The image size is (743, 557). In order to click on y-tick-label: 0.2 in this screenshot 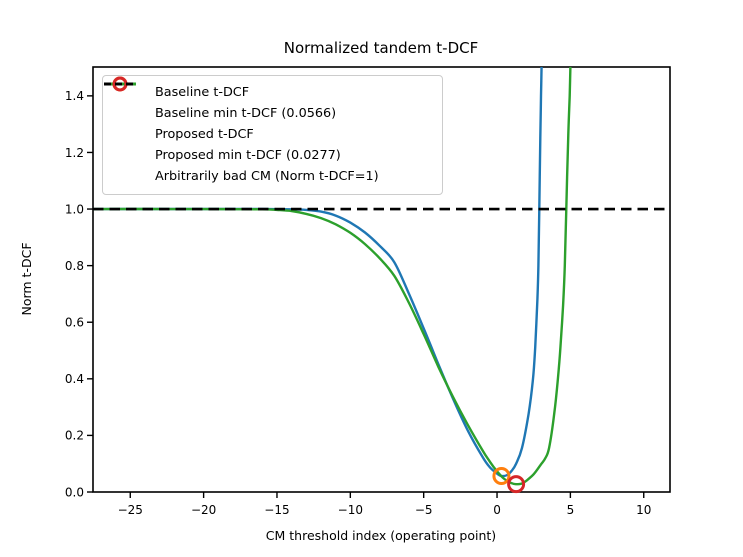, I will do `click(74, 436)`.